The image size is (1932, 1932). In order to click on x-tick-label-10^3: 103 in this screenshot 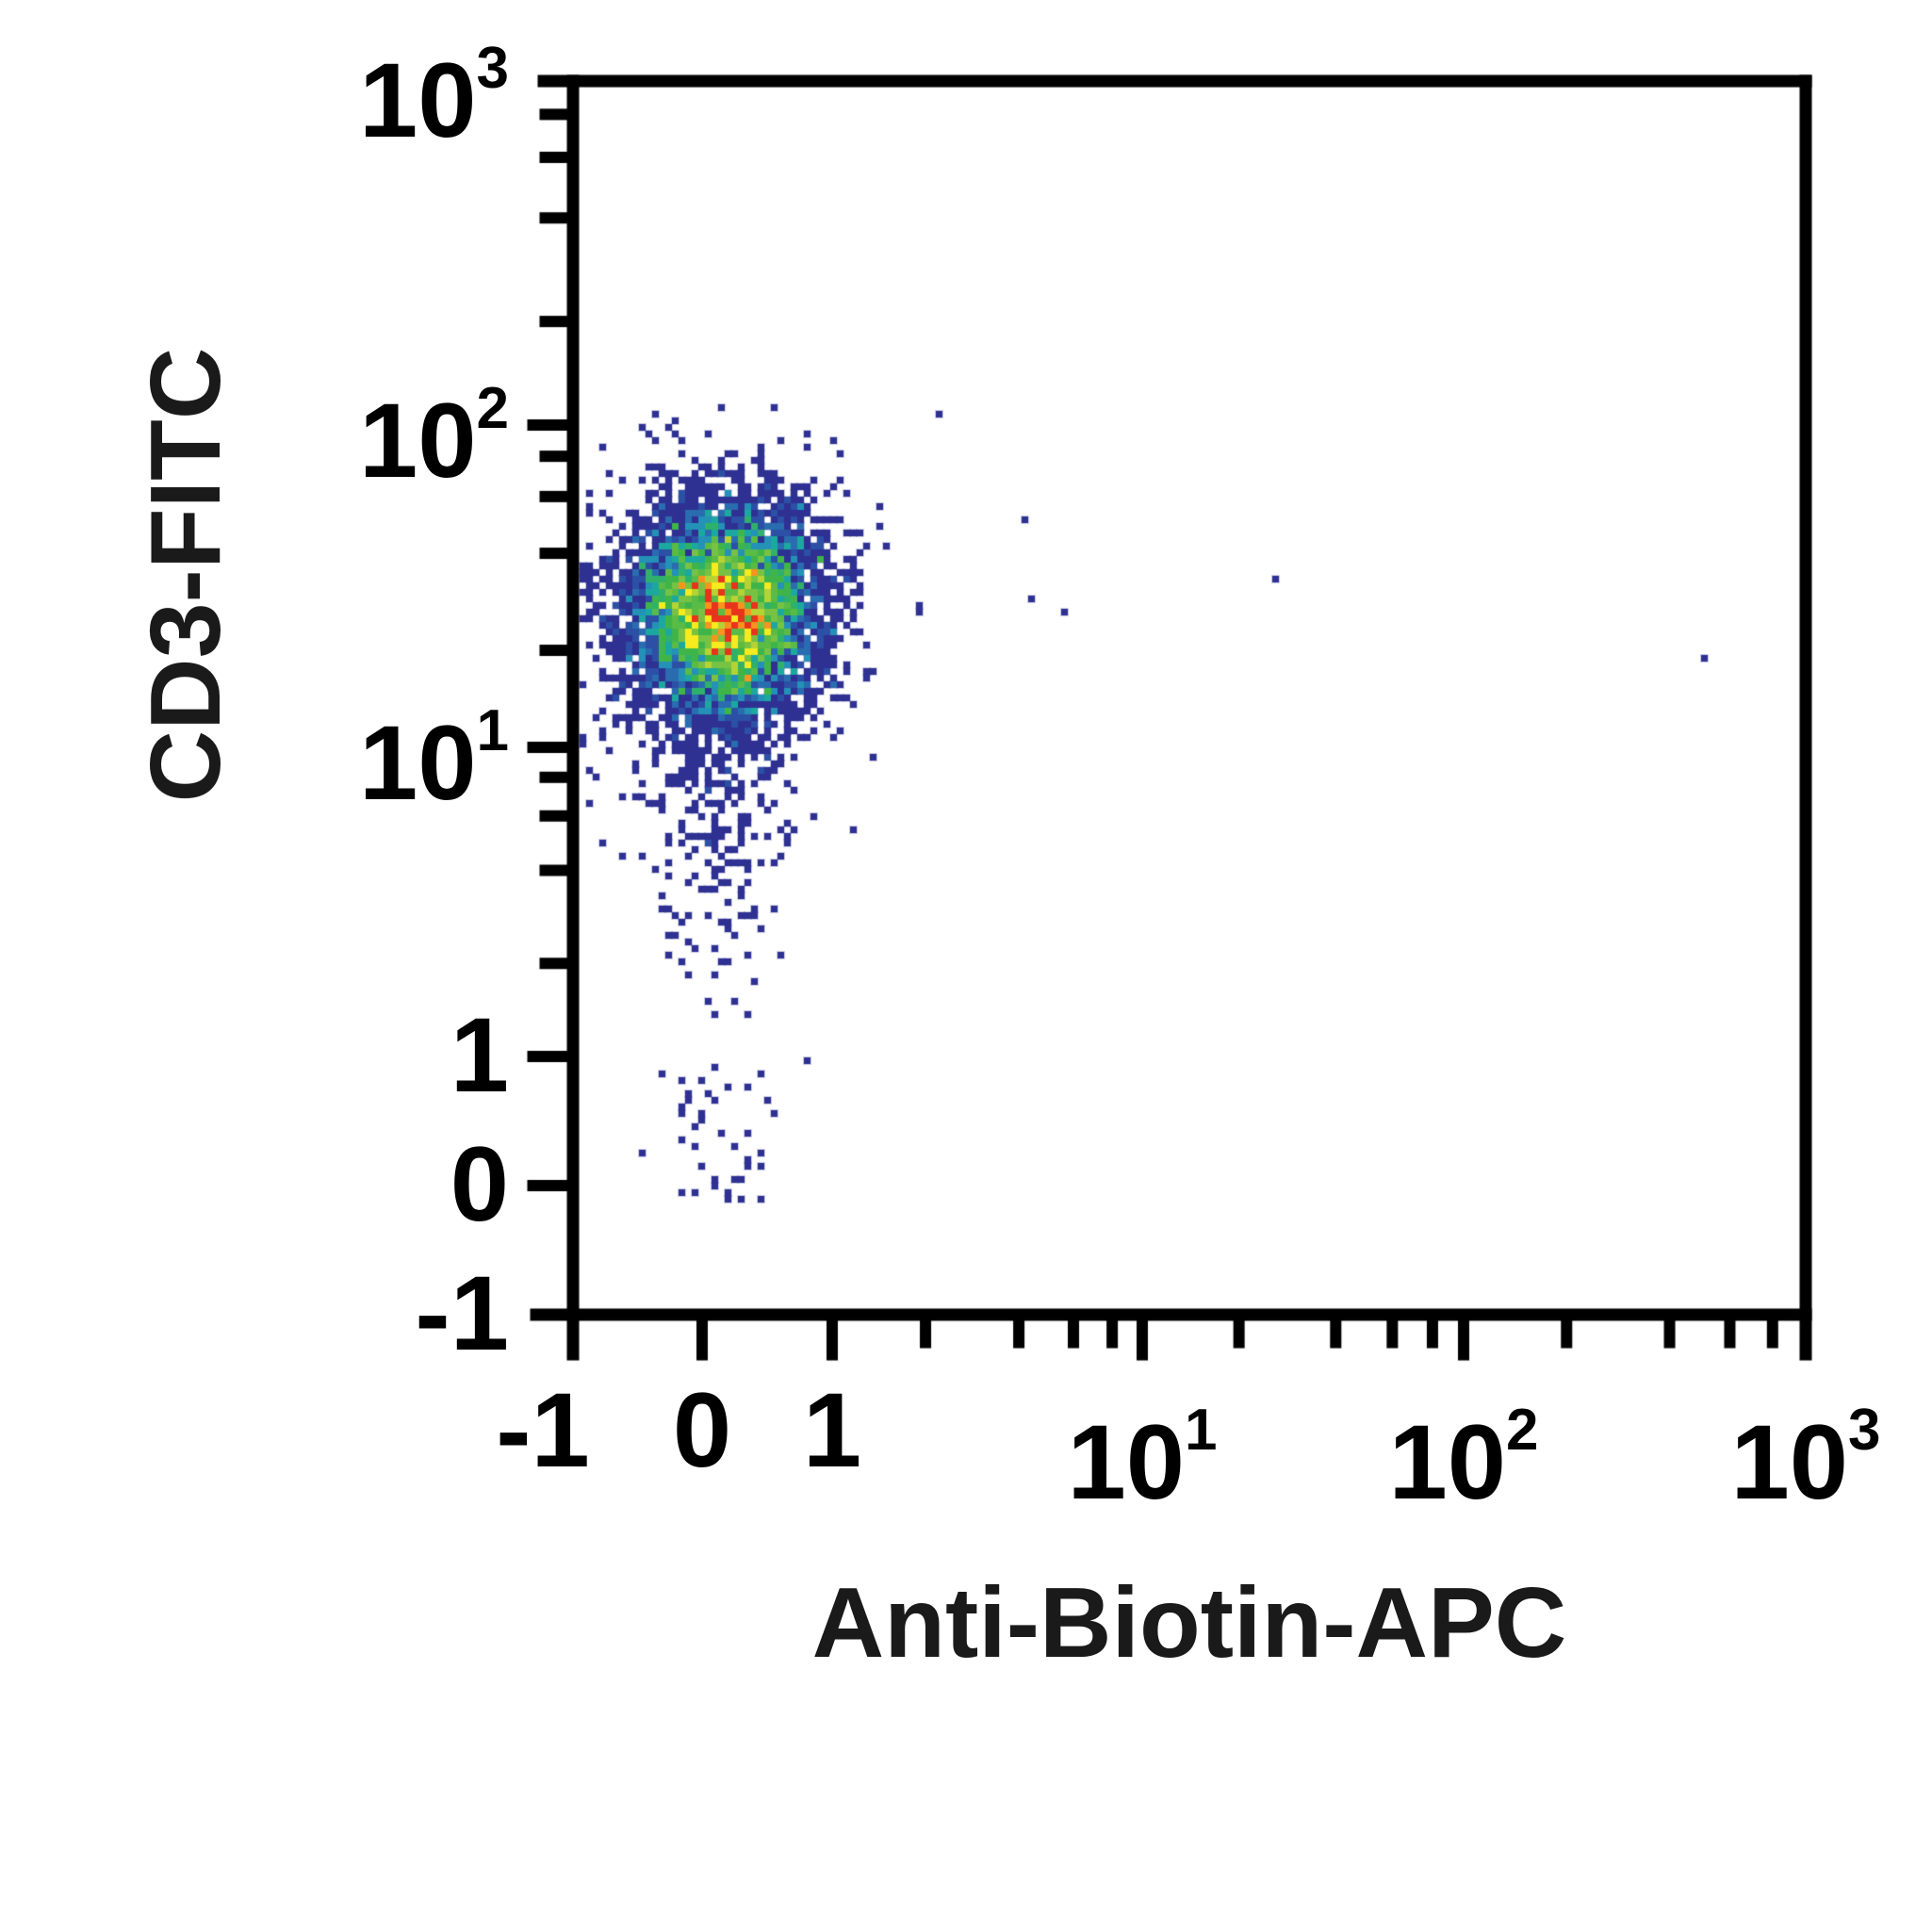, I will do `click(1784, 1446)`.